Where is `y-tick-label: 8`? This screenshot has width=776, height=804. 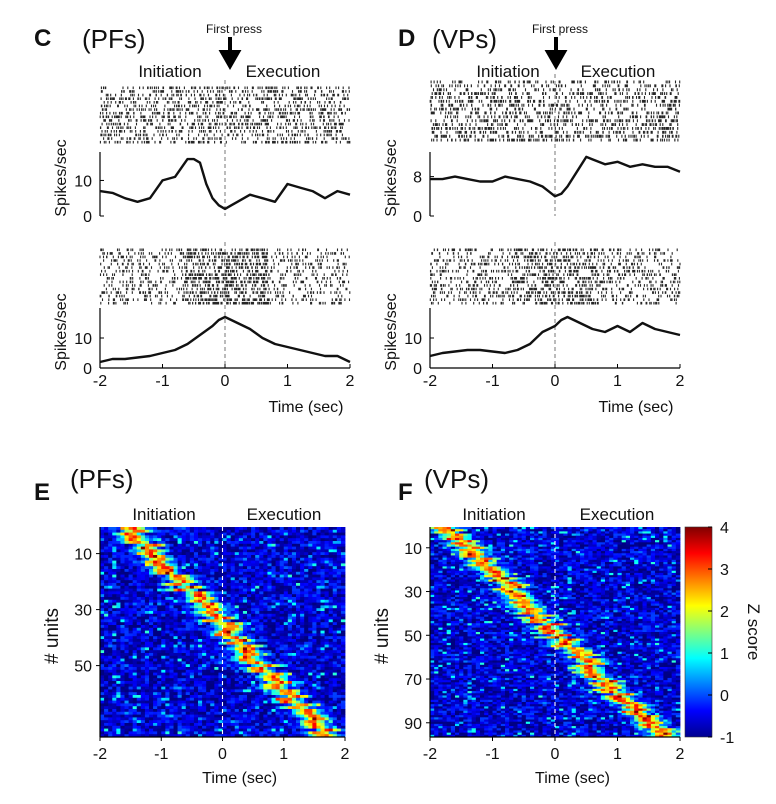 y-tick-label: 8 is located at coordinates (417, 178).